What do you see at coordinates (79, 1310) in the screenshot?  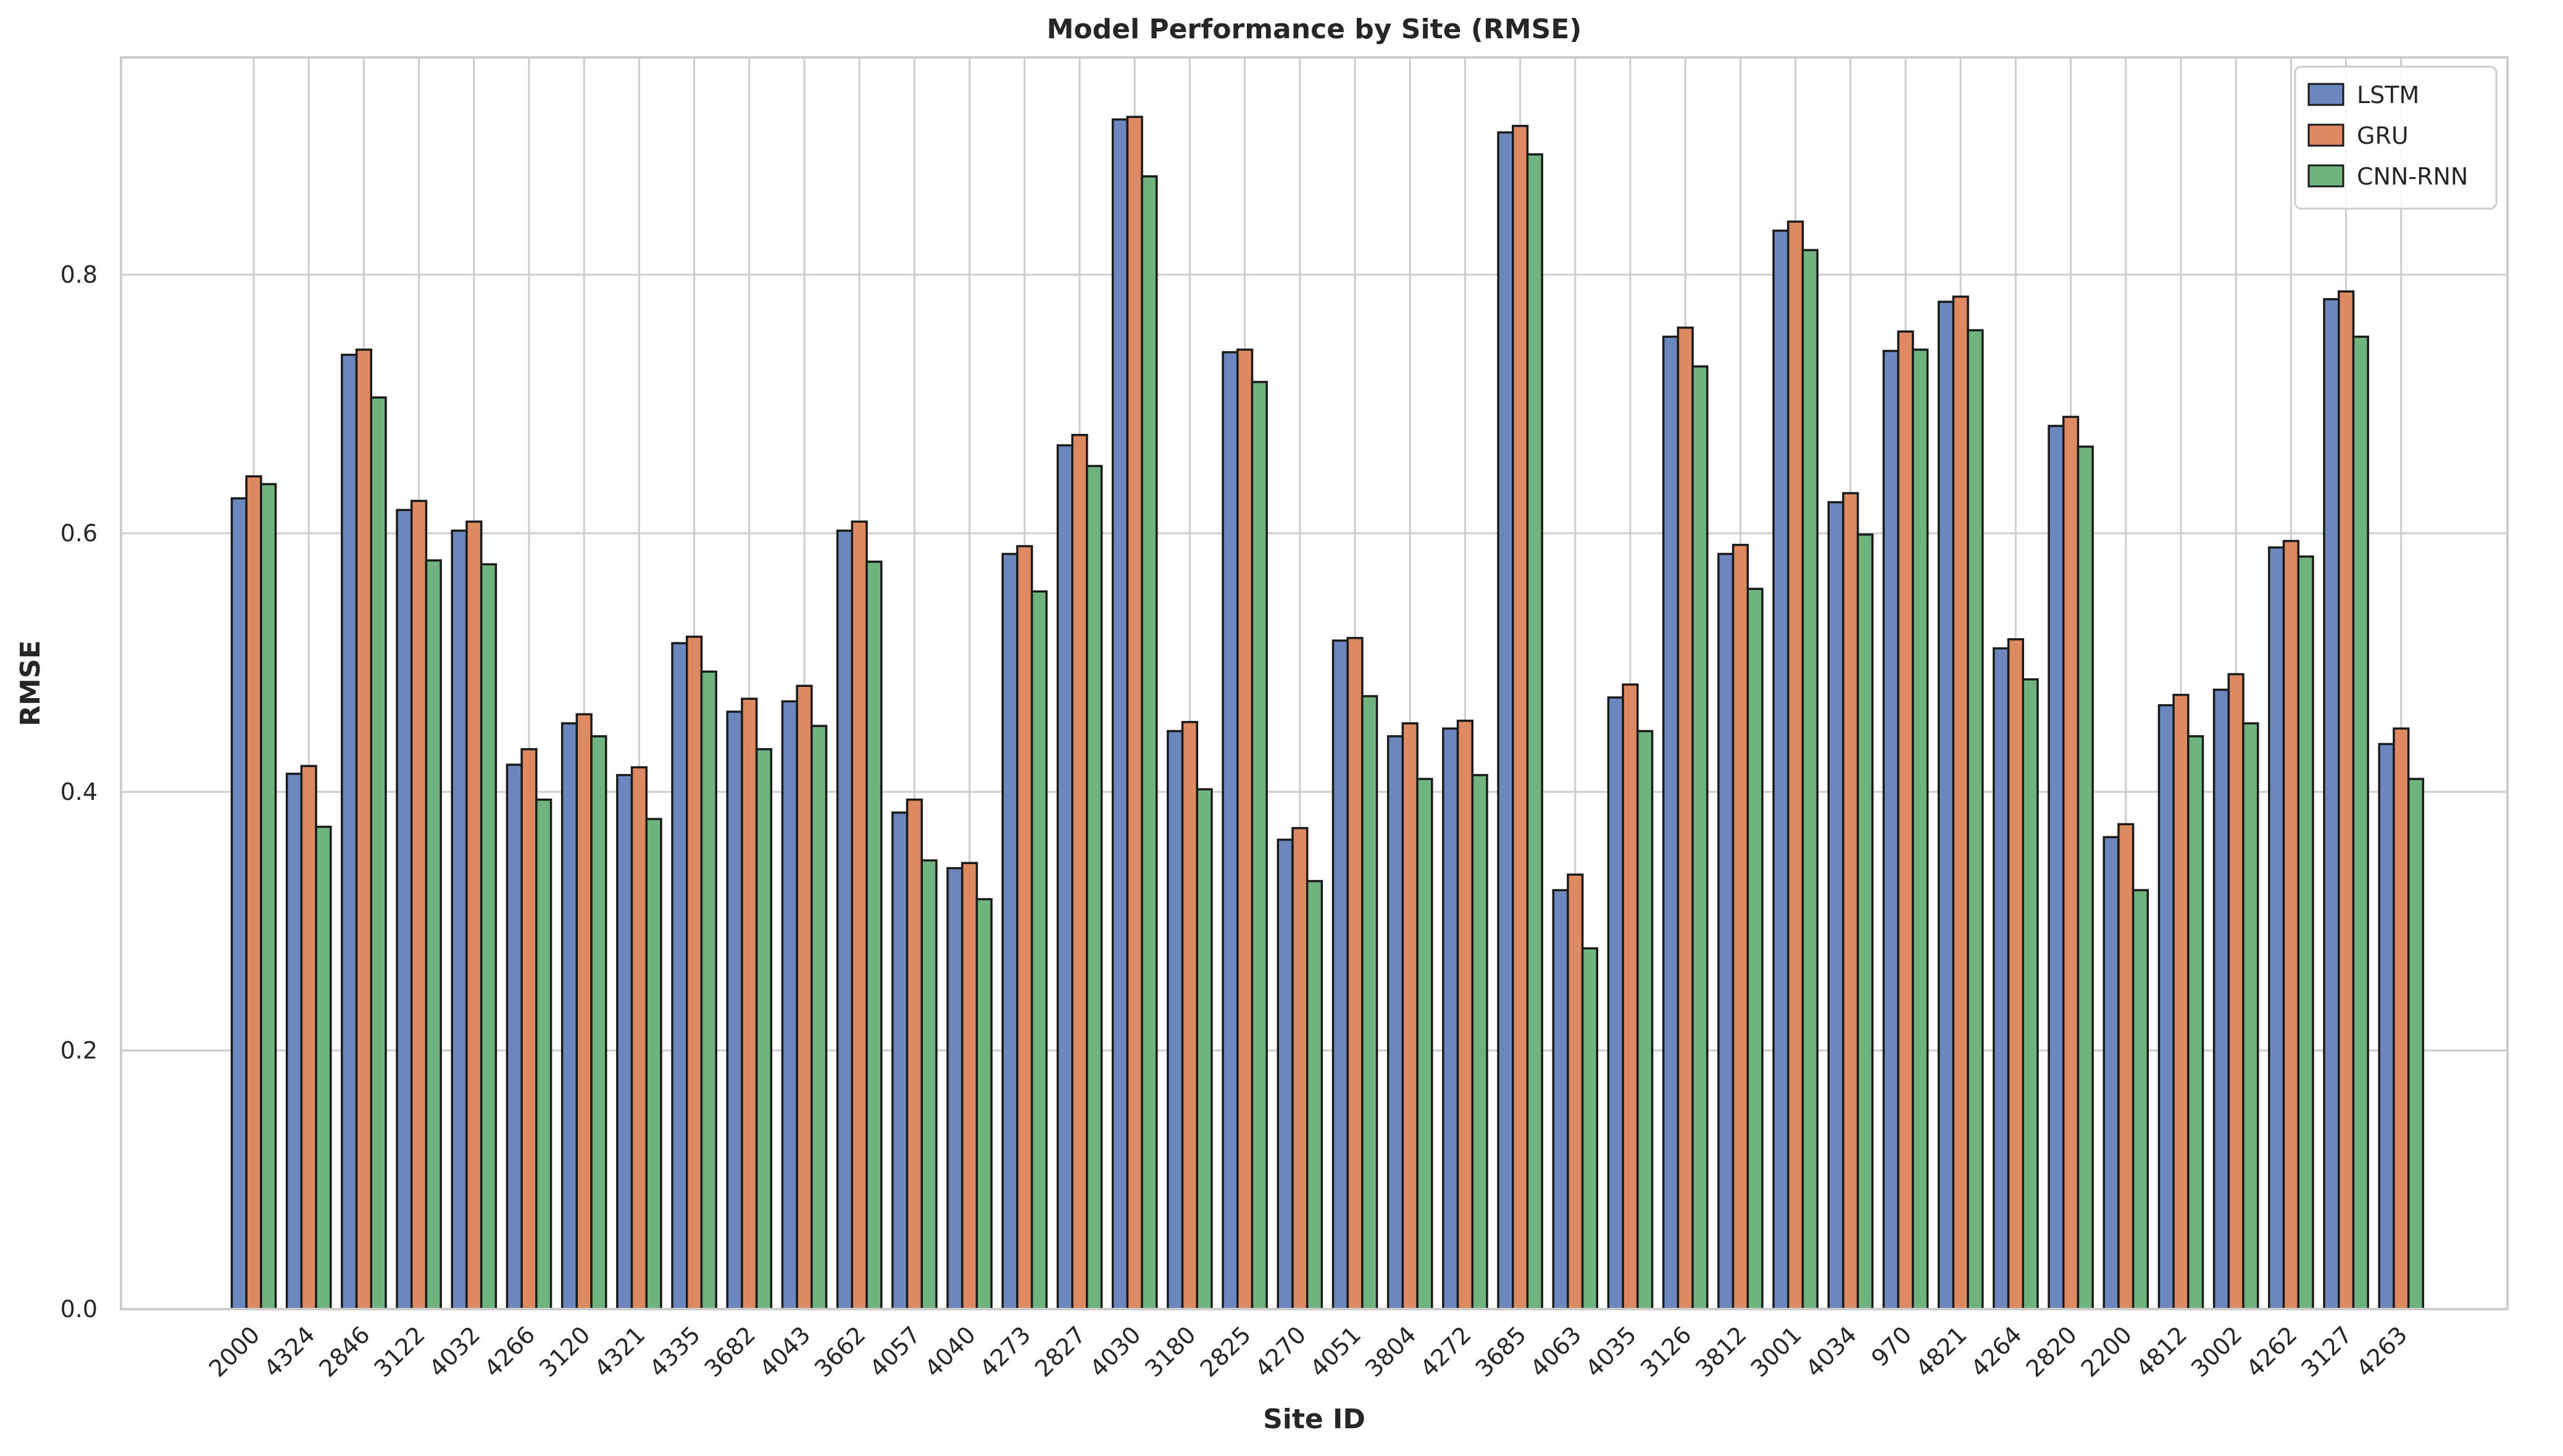 I see `y-tick-label: 0.0` at bounding box center [79, 1310].